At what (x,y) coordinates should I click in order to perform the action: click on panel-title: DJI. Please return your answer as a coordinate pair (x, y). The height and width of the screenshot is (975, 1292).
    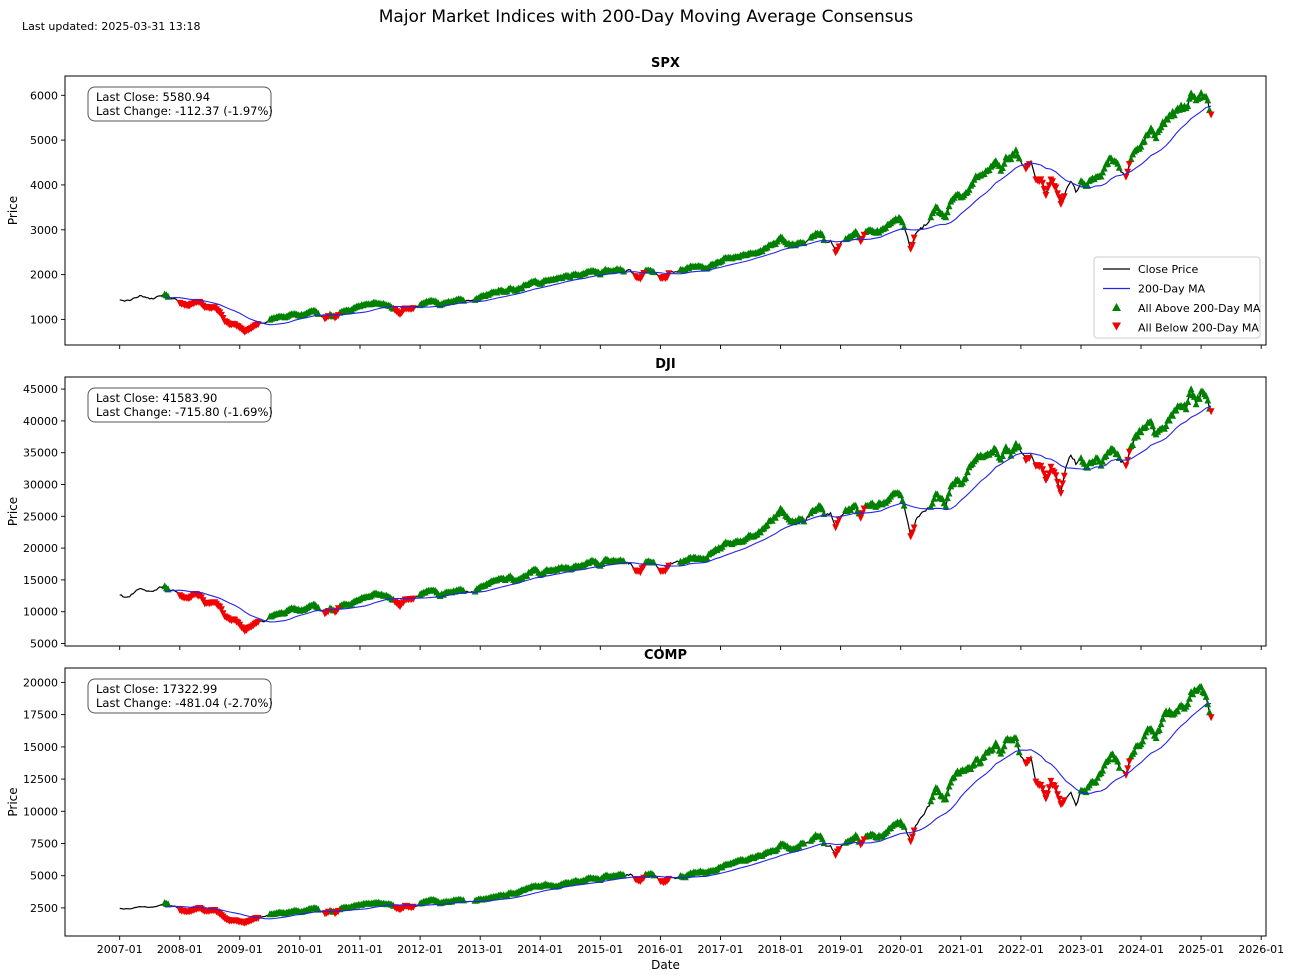
    Looking at the image, I should click on (665, 364).